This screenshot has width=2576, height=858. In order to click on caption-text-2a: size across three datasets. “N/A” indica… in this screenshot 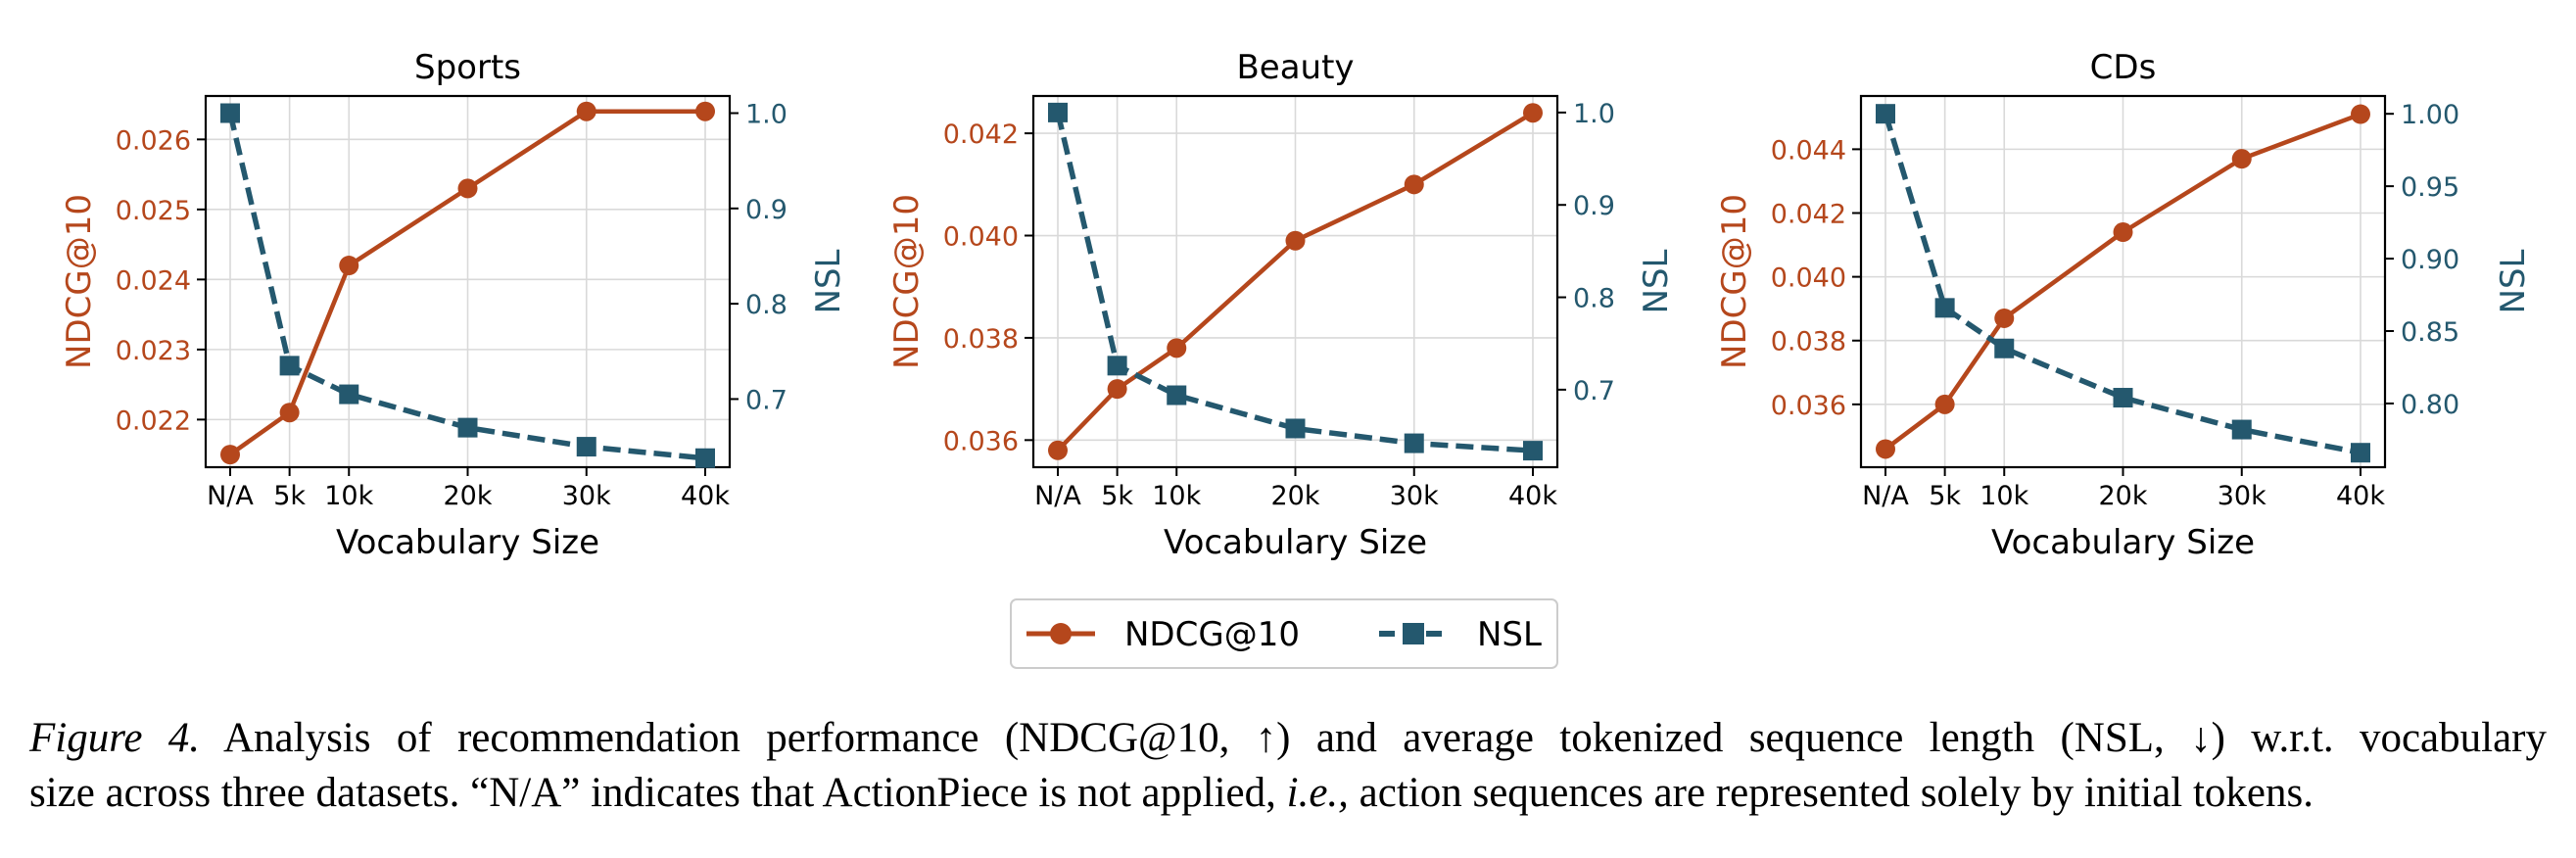, I will do `click(658, 793)`.